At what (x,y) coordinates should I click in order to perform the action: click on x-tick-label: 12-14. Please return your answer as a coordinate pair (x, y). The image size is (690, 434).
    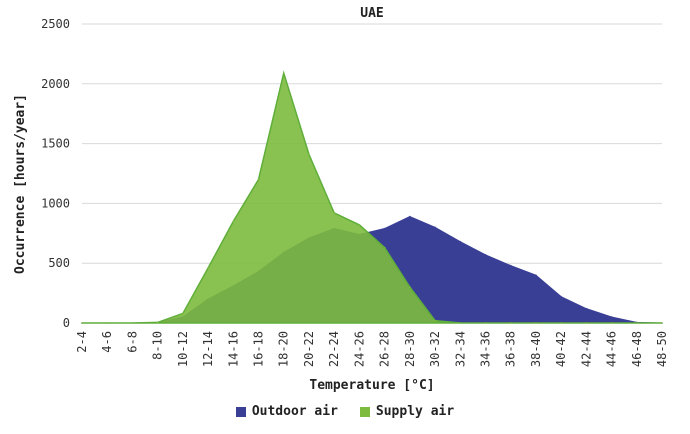
    Looking at the image, I should click on (208, 349).